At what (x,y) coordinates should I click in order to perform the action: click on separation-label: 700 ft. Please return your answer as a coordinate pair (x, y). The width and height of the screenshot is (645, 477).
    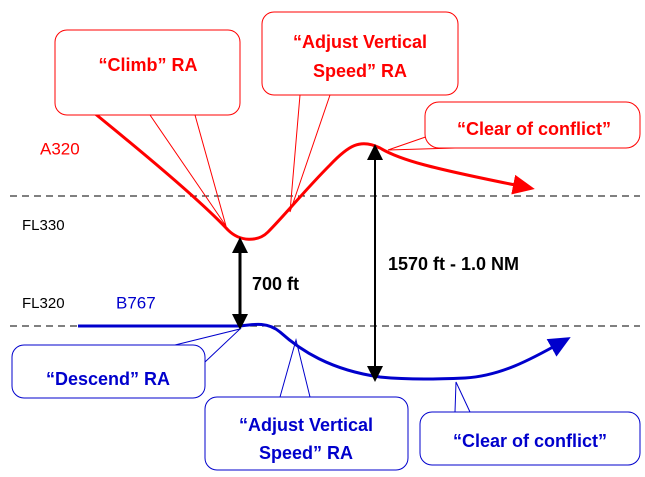
    Looking at the image, I should click on (275, 284).